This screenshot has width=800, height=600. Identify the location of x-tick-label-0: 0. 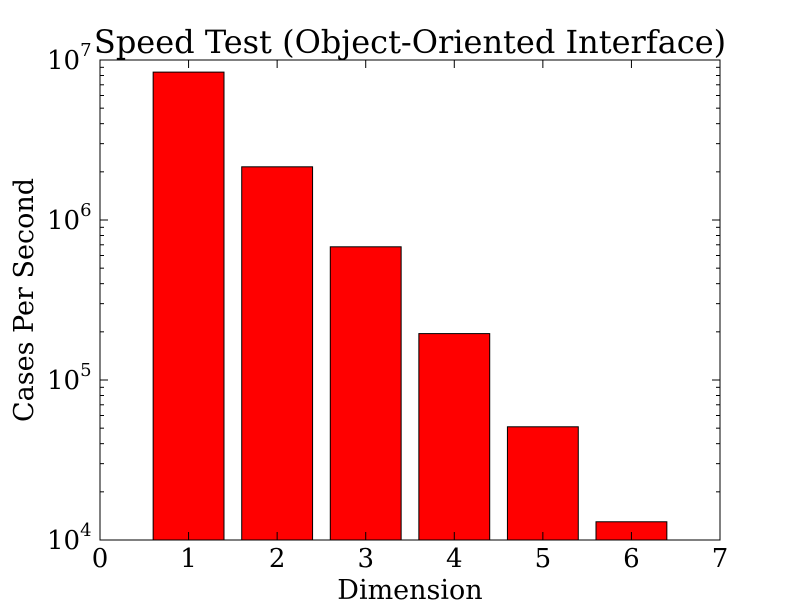
(100, 559).